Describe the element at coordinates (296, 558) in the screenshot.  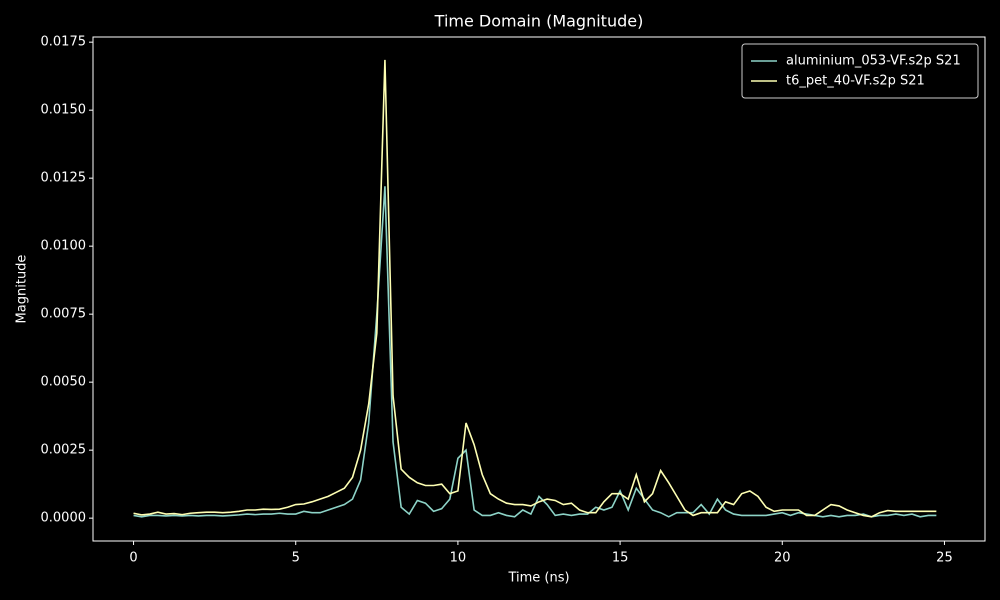
I see `x-tick-label: 5` at that location.